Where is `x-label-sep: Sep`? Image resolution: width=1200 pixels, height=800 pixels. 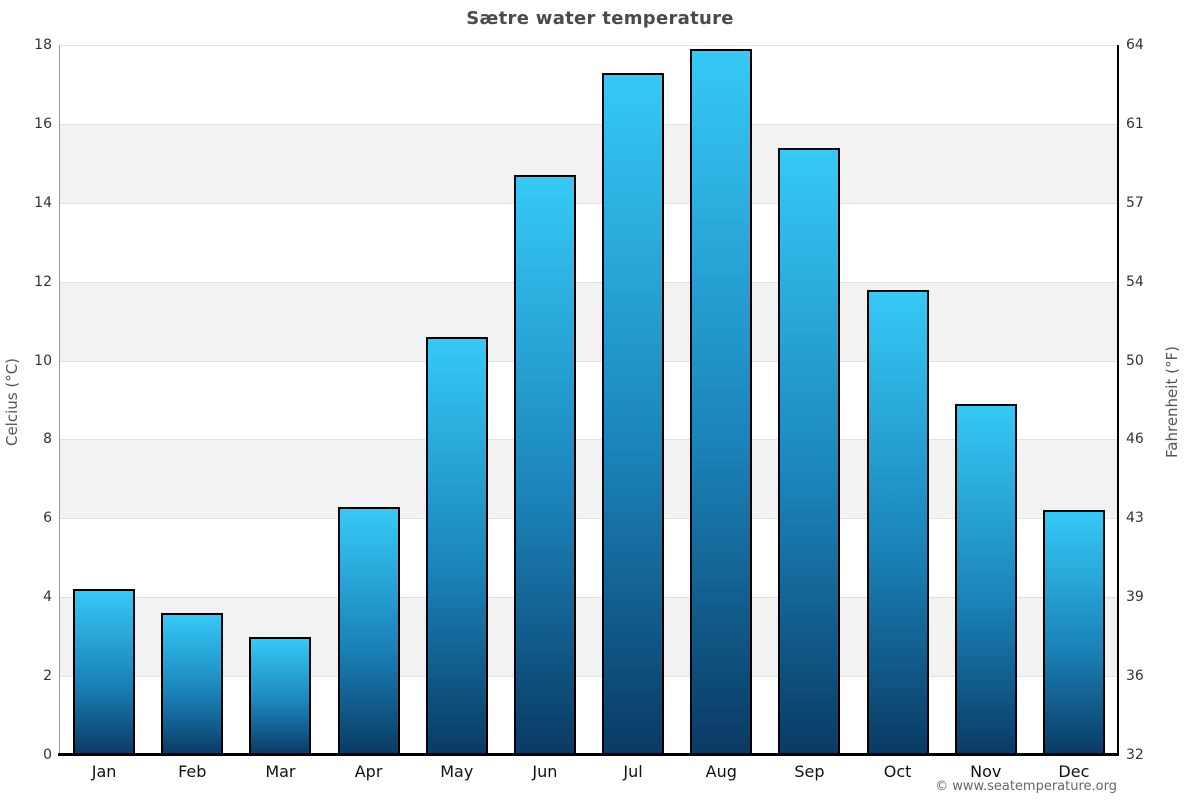 x-label-sep: Sep is located at coordinates (809, 771).